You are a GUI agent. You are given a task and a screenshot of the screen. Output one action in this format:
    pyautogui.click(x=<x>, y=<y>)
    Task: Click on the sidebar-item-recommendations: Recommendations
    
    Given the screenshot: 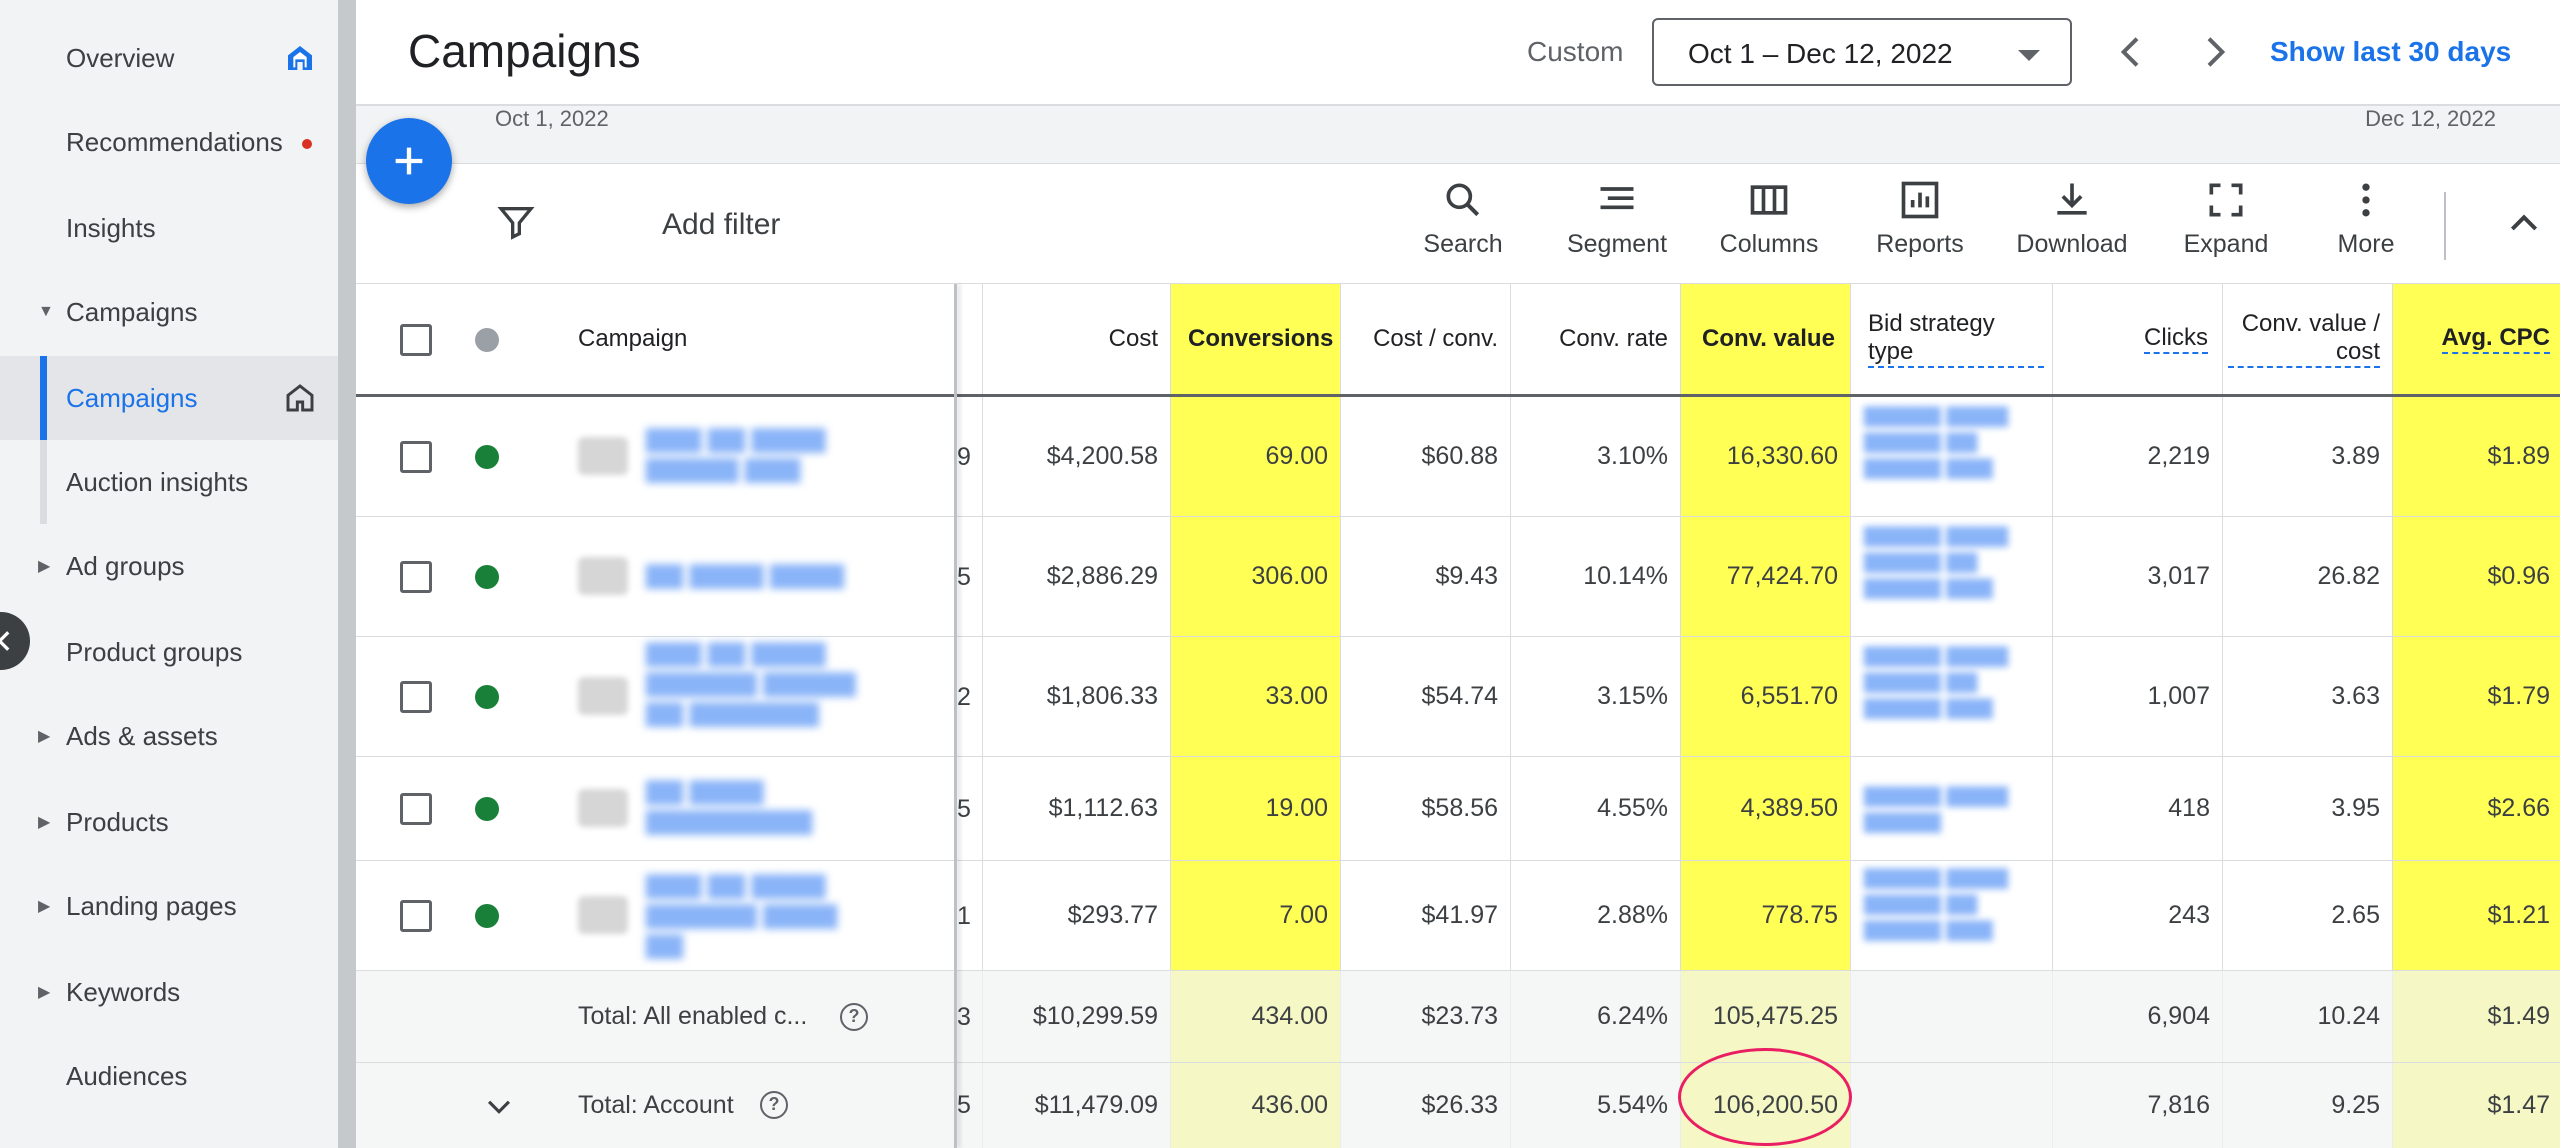 What is the action you would take?
    pyautogui.click(x=169, y=142)
    